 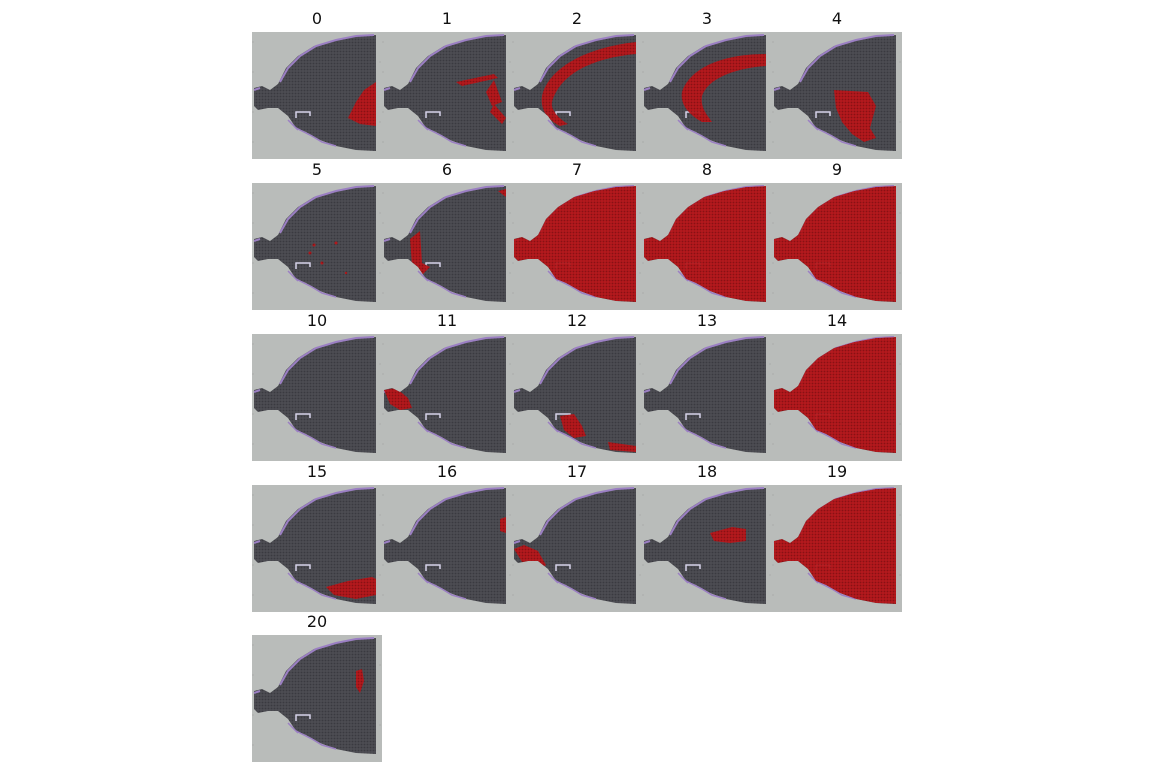 What do you see at coordinates (707, 18) in the screenshot?
I see `panel-title: 3` at bounding box center [707, 18].